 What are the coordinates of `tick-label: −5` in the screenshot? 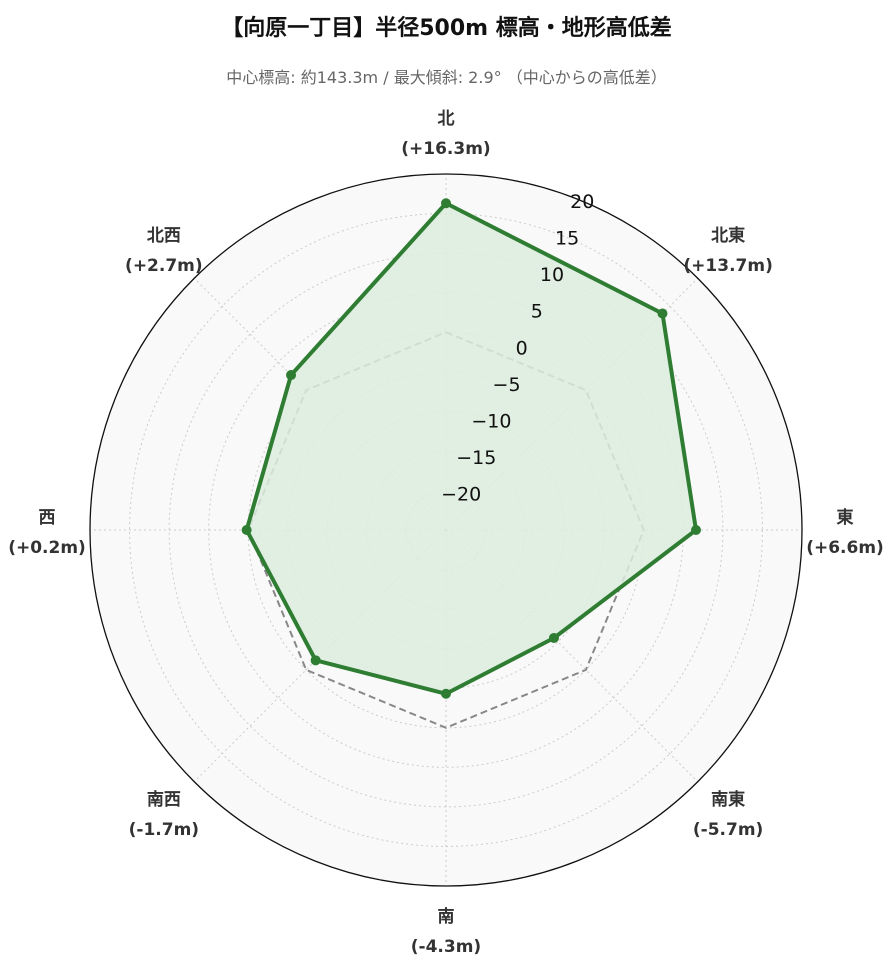 It's located at (507, 385).